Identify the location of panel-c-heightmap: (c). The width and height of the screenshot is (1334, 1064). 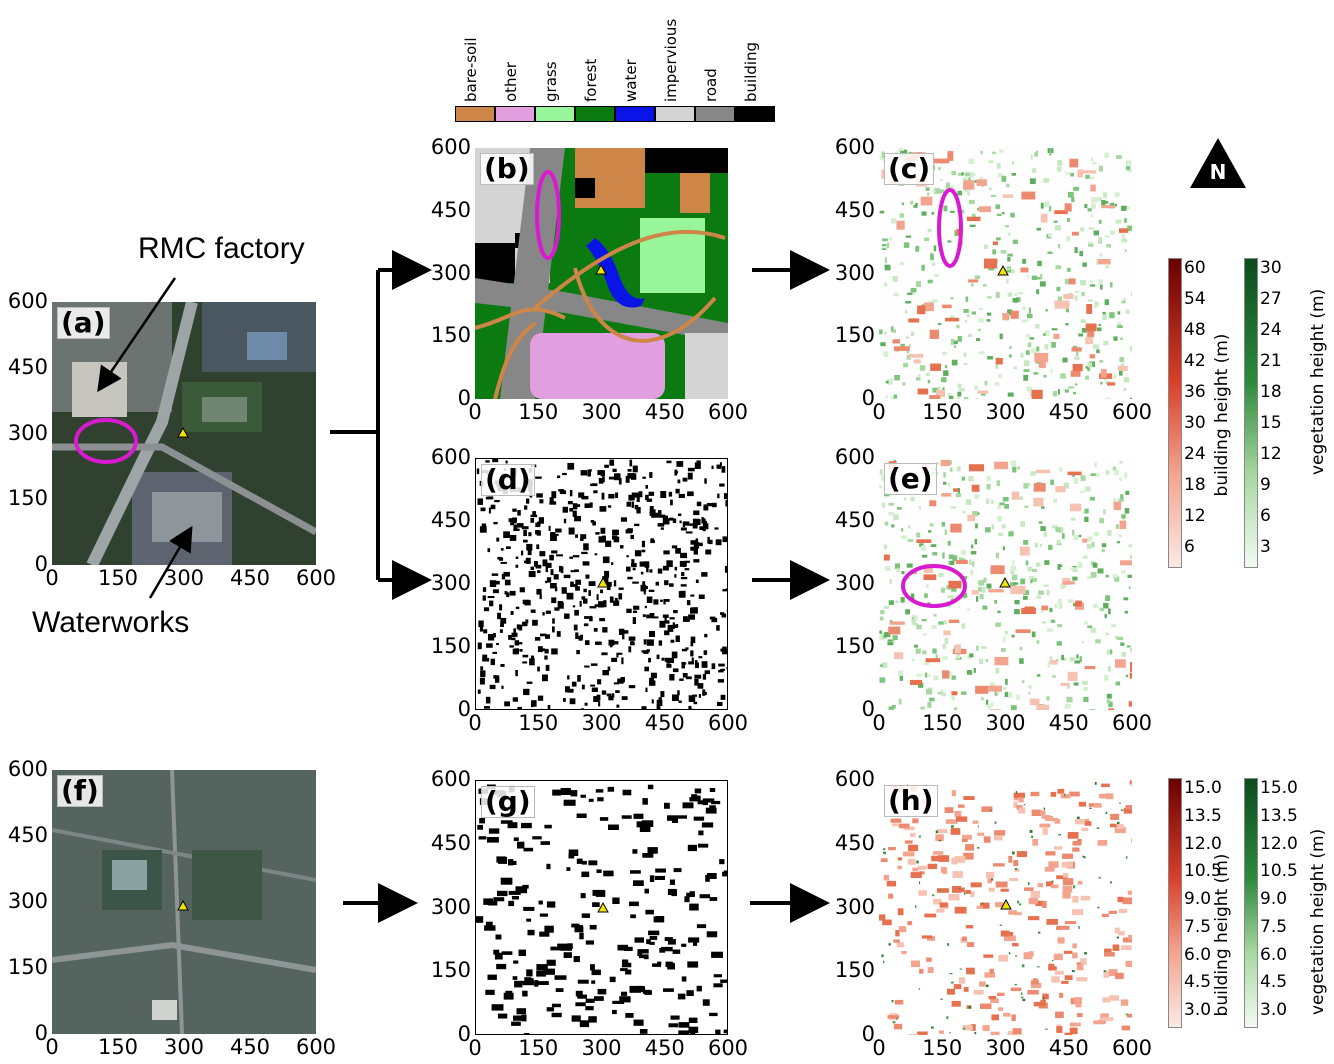
(1005, 273).